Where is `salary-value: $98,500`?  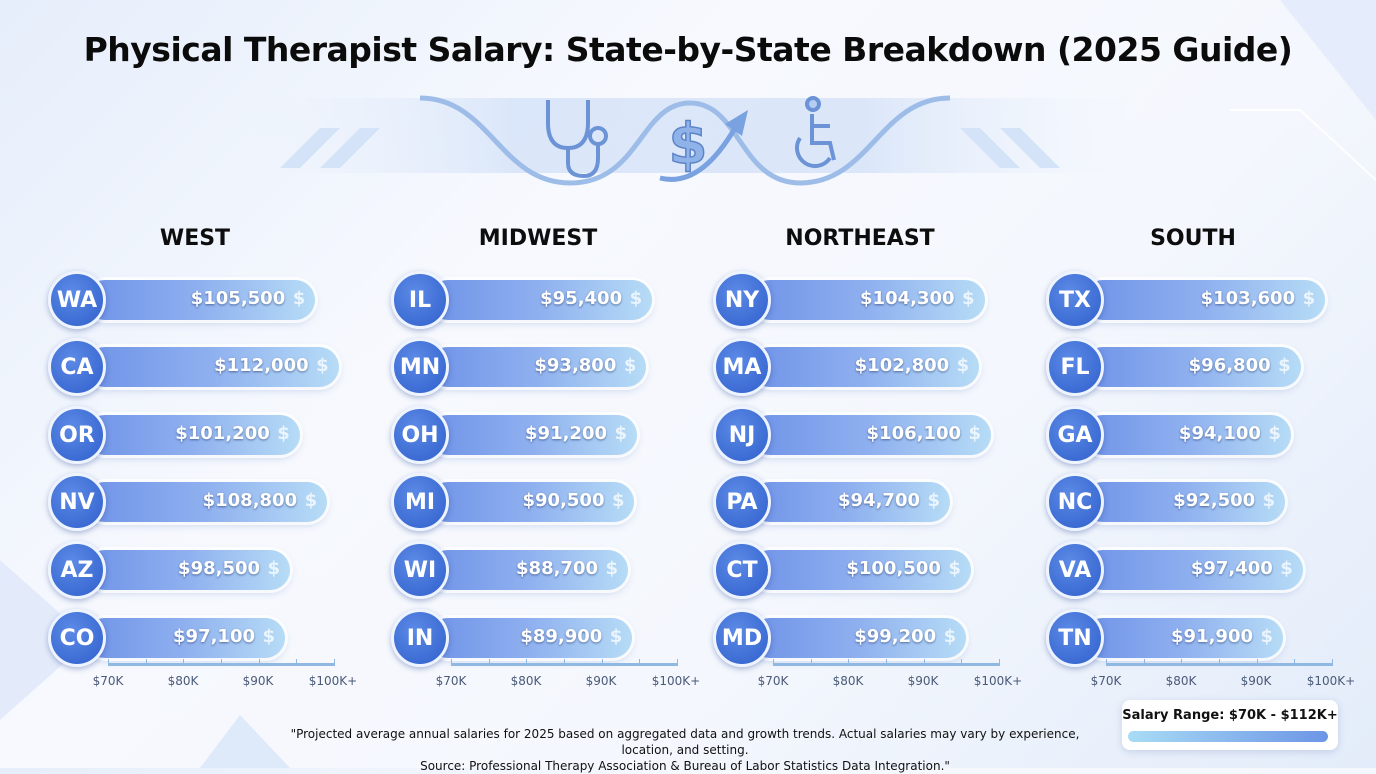
salary-value: $98,500 is located at coordinates (219, 568).